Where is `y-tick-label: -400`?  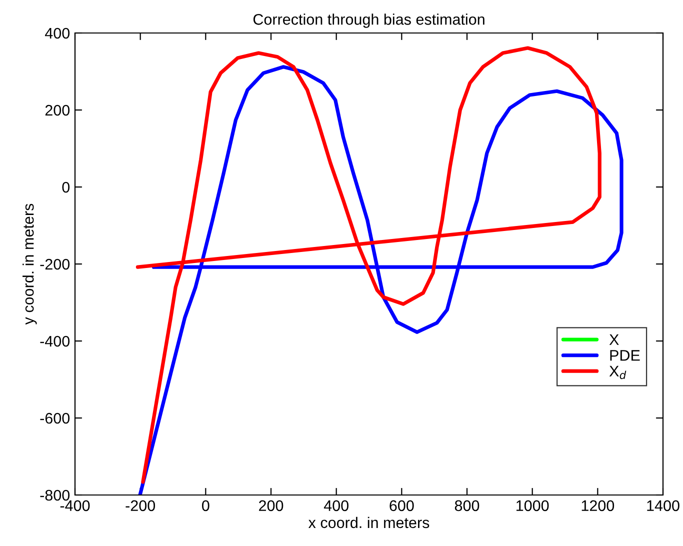
y-tick-label: -400 is located at coordinates (55, 341).